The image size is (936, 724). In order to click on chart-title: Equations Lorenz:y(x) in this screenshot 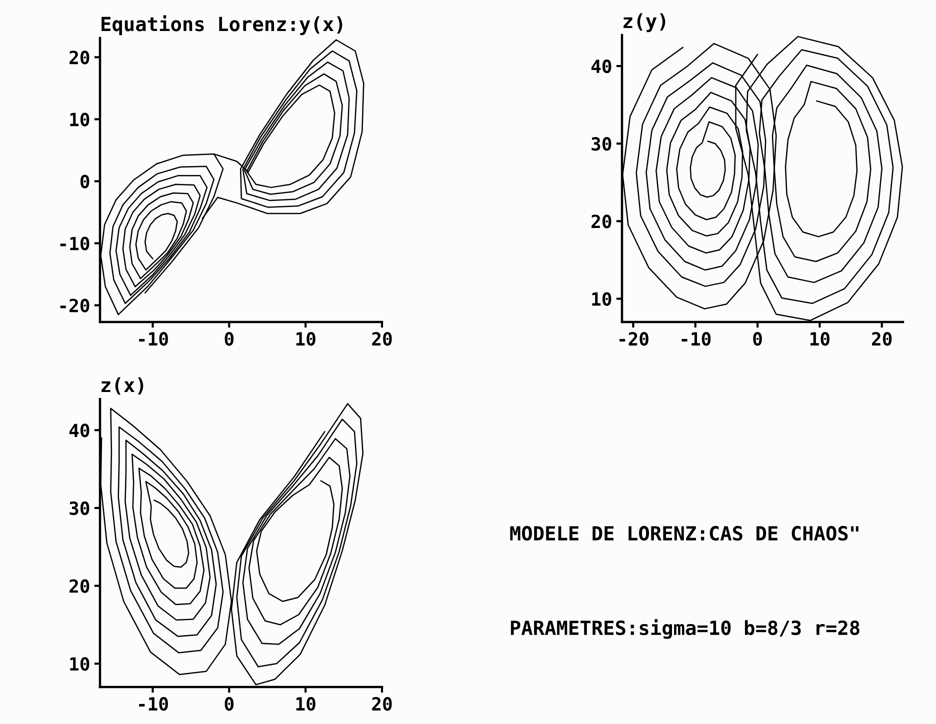, I will do `click(222, 25)`.